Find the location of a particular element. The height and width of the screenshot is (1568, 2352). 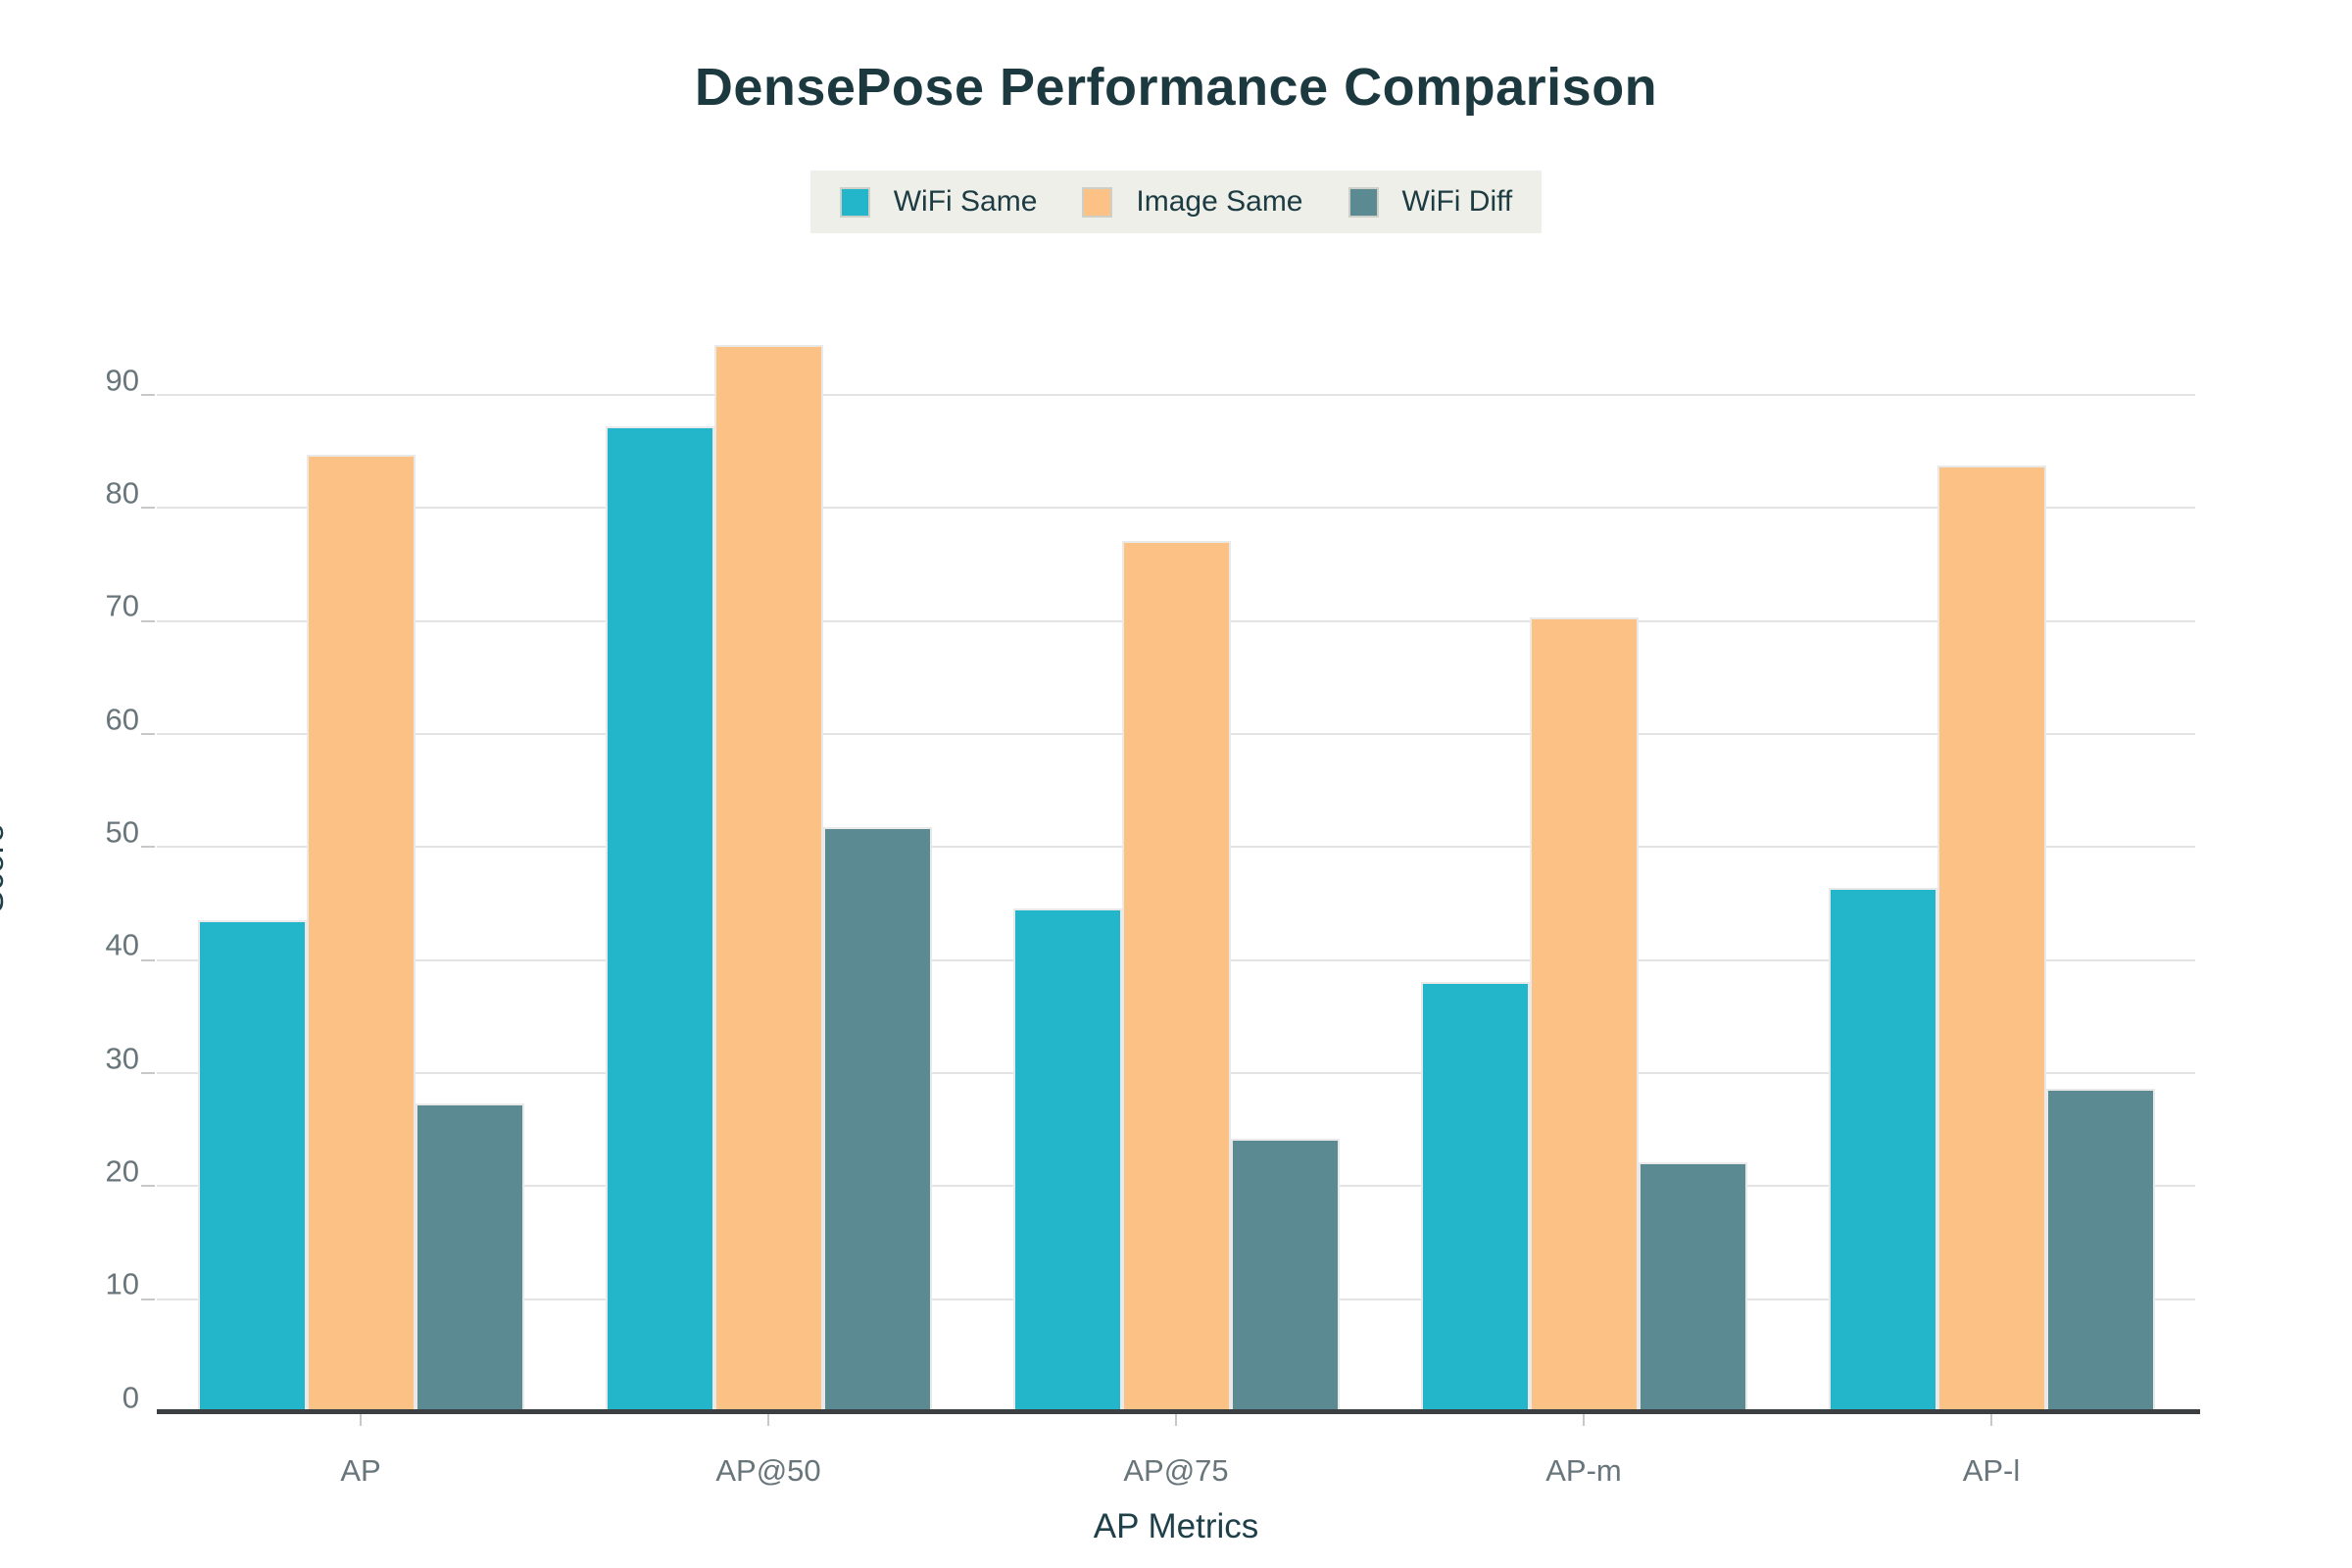

legend-container: WiFi Same Image Same WiFi Diff is located at coordinates (1176, 202).